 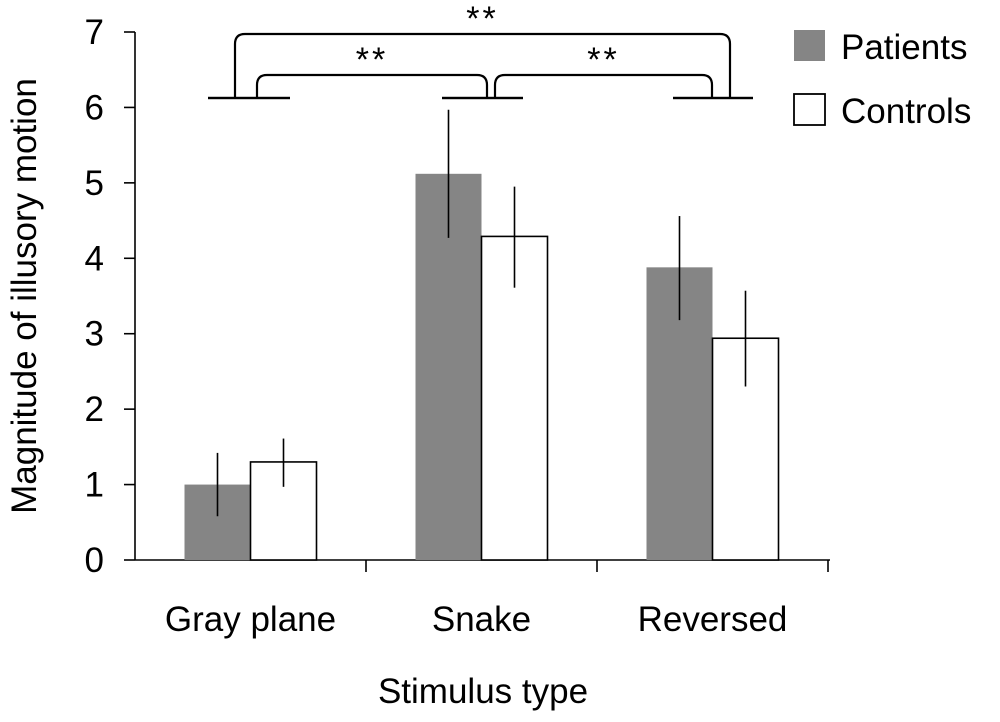 I want to click on legend-label: Patients, so click(x=904, y=47).